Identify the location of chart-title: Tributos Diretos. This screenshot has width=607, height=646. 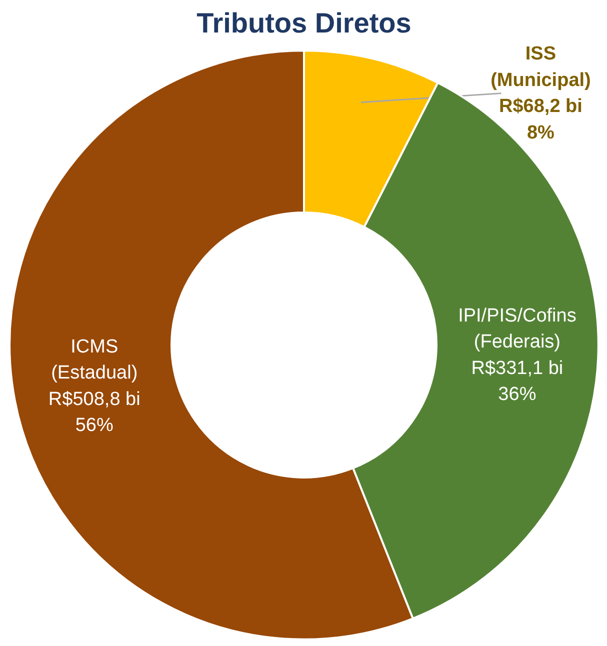
(304, 23).